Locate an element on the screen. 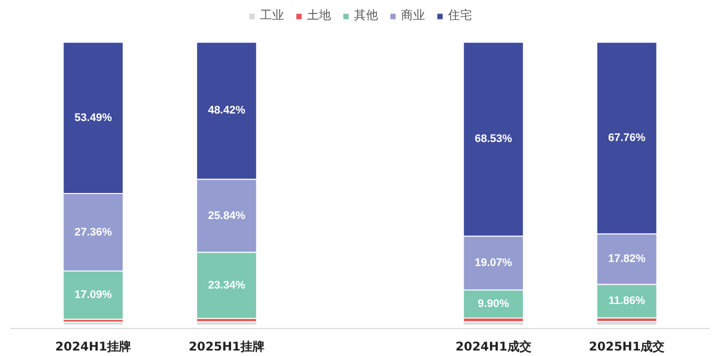  data-label: 19.07% is located at coordinates (493, 263).